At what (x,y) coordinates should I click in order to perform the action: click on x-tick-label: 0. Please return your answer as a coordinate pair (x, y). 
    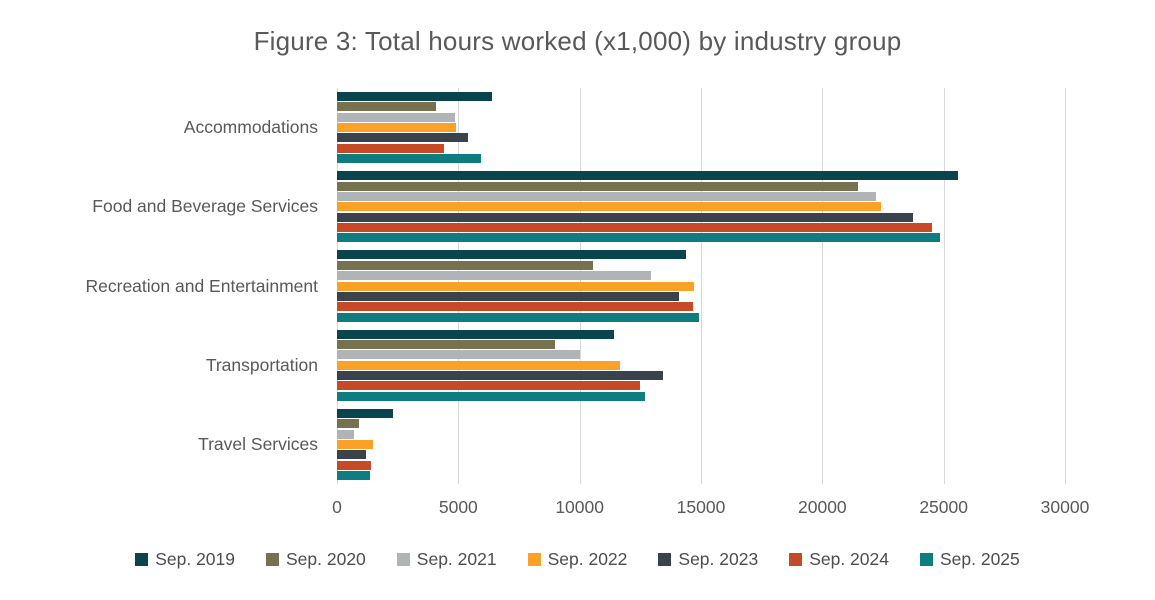
    Looking at the image, I should click on (337, 507).